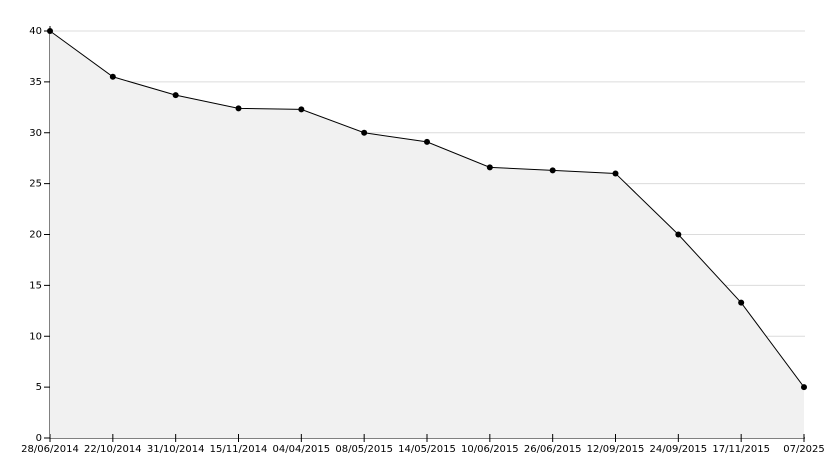 The image size is (834, 468). What do you see at coordinates (50, 449) in the screenshot?
I see `x-tick-label: 28/06/2014` at bounding box center [50, 449].